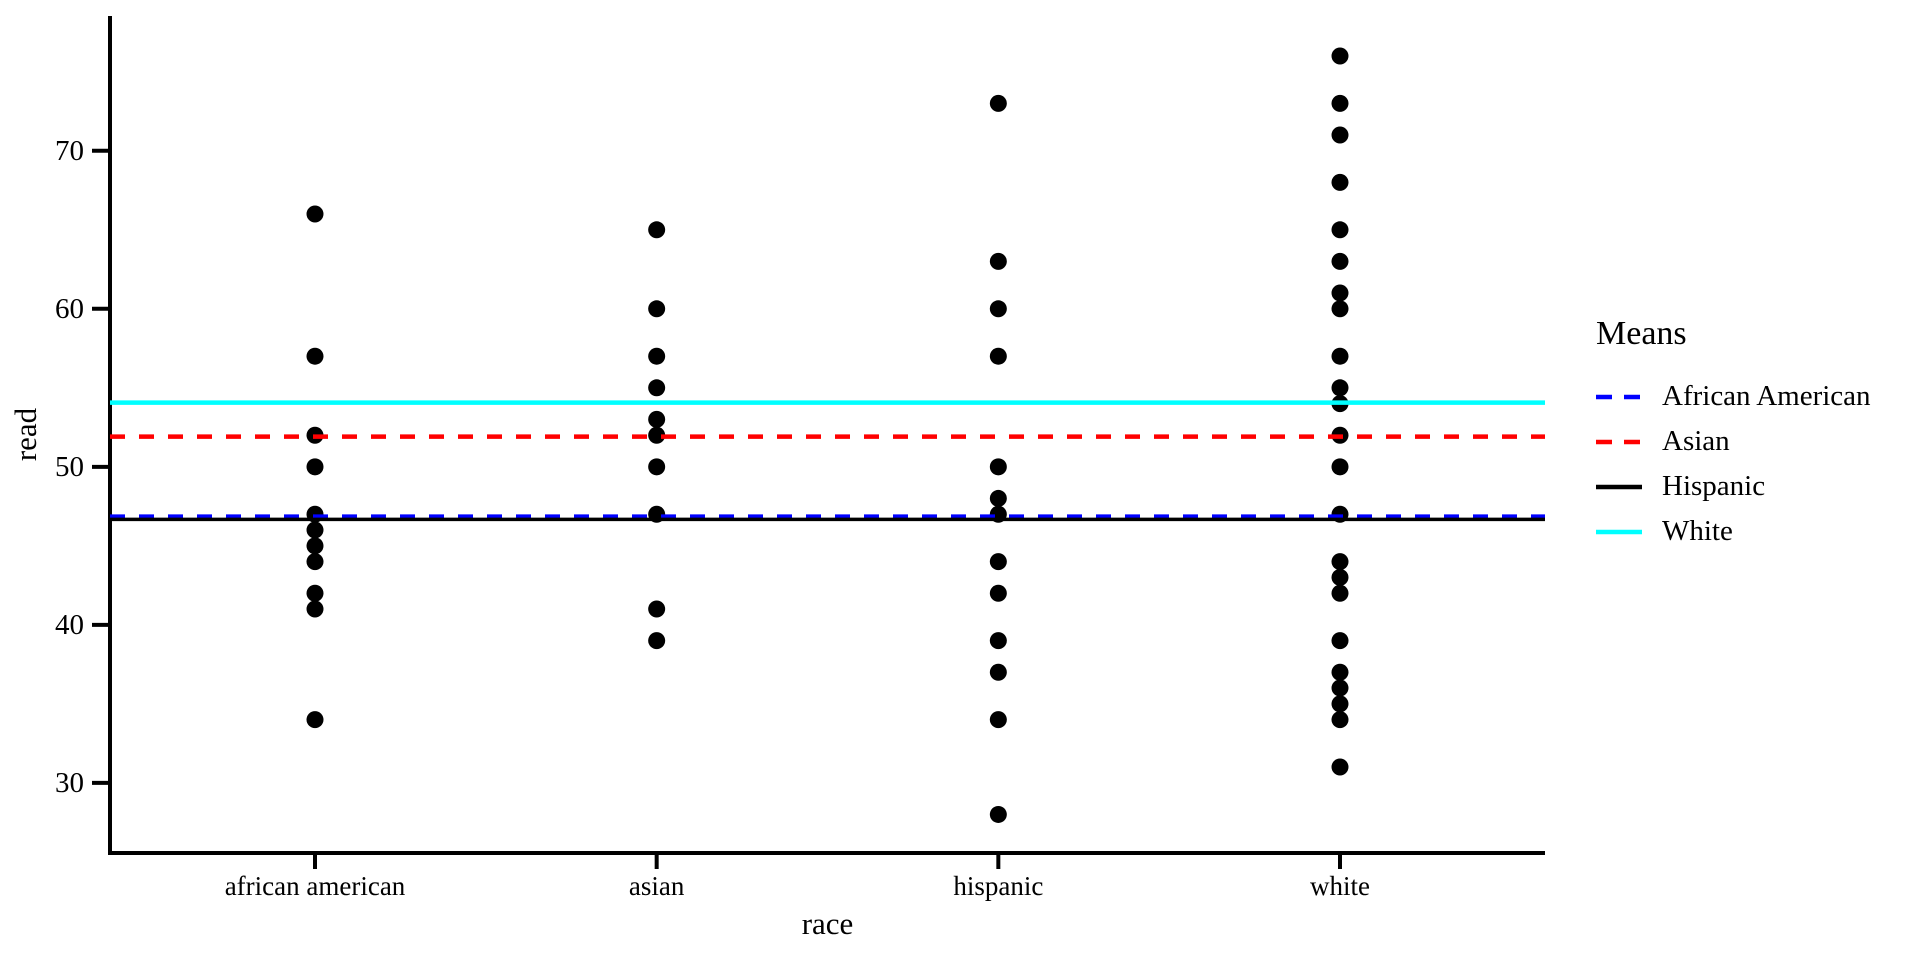 The width and height of the screenshot is (1920, 960). Describe the element at coordinates (657, 886) in the screenshot. I see `x-tick-label: asian` at that location.